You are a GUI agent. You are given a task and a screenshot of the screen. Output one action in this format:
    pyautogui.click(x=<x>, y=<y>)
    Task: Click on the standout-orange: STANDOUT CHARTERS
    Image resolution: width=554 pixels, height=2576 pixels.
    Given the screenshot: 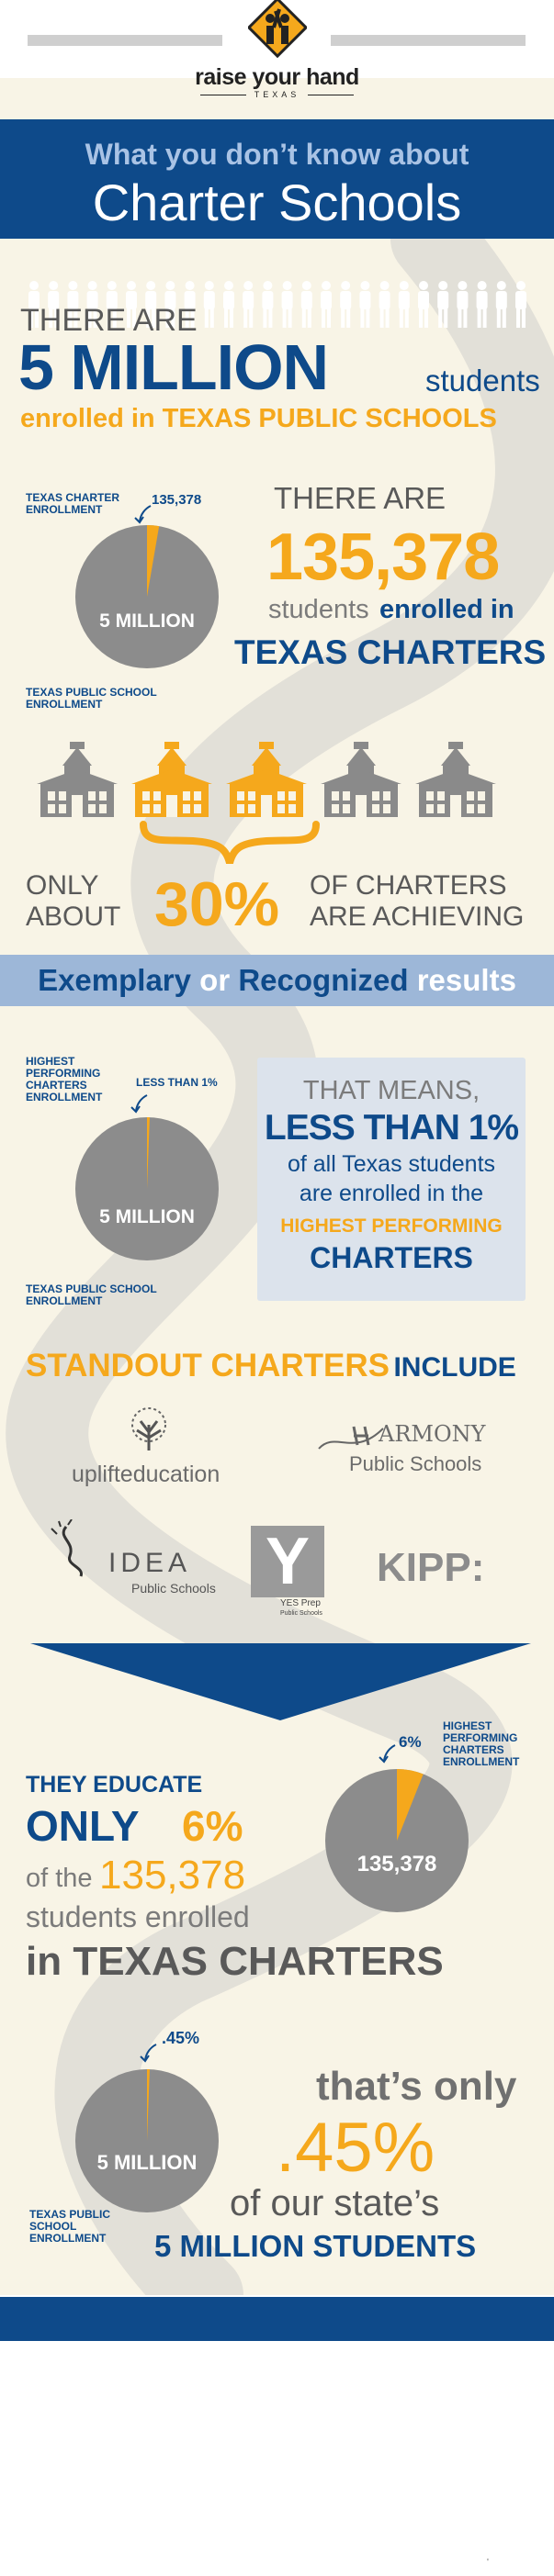 What is the action you would take?
    pyautogui.click(x=208, y=1365)
    